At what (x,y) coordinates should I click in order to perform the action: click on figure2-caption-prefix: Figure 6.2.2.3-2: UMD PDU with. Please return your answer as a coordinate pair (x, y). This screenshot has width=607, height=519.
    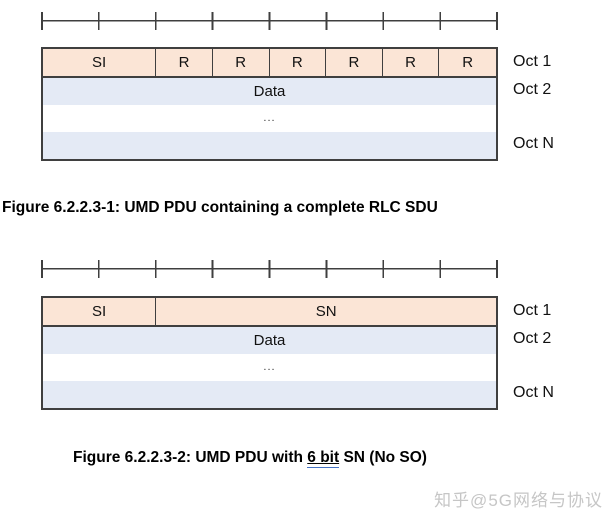
    Looking at the image, I should click on (190, 457).